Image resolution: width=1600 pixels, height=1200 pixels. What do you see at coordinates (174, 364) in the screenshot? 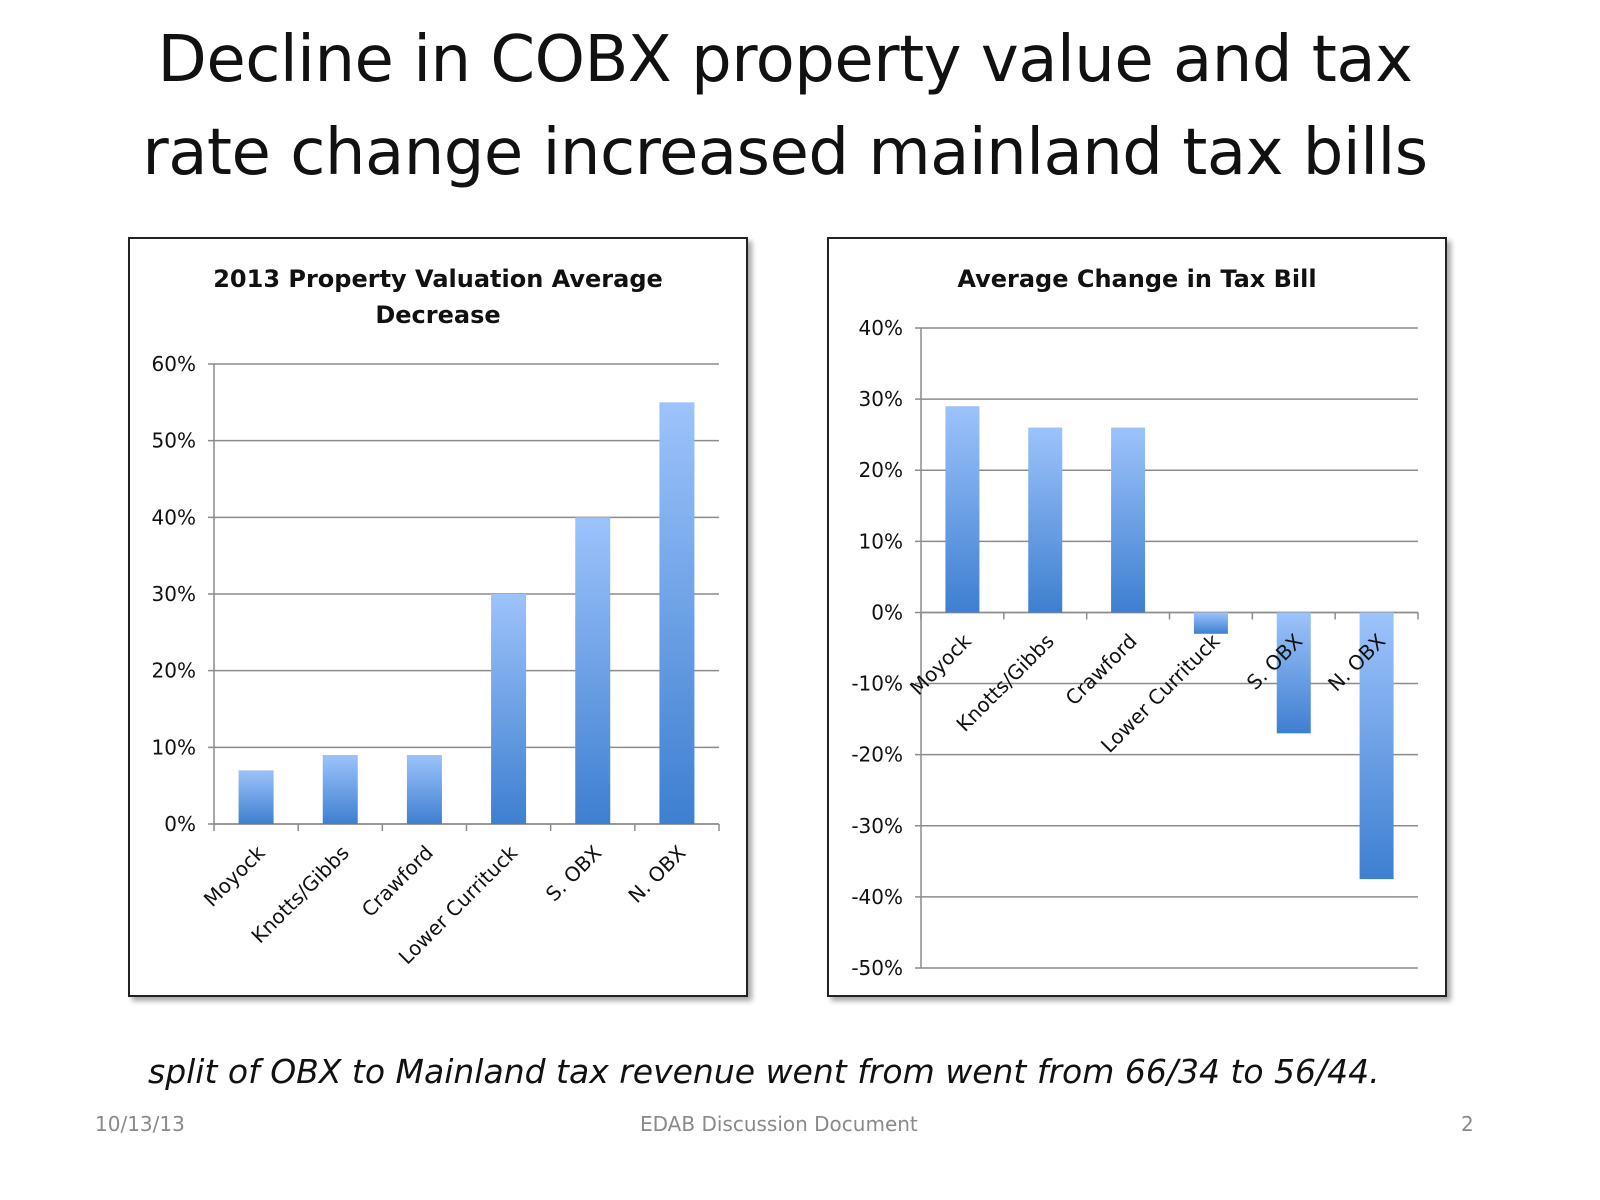
I see `y-tick-label: 60%` at bounding box center [174, 364].